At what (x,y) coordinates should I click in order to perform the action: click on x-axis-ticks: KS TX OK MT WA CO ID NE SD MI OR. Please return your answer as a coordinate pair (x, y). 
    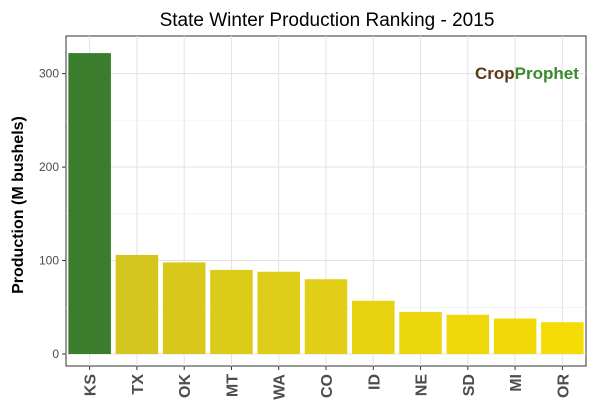
    Looking at the image, I should click on (327, 383).